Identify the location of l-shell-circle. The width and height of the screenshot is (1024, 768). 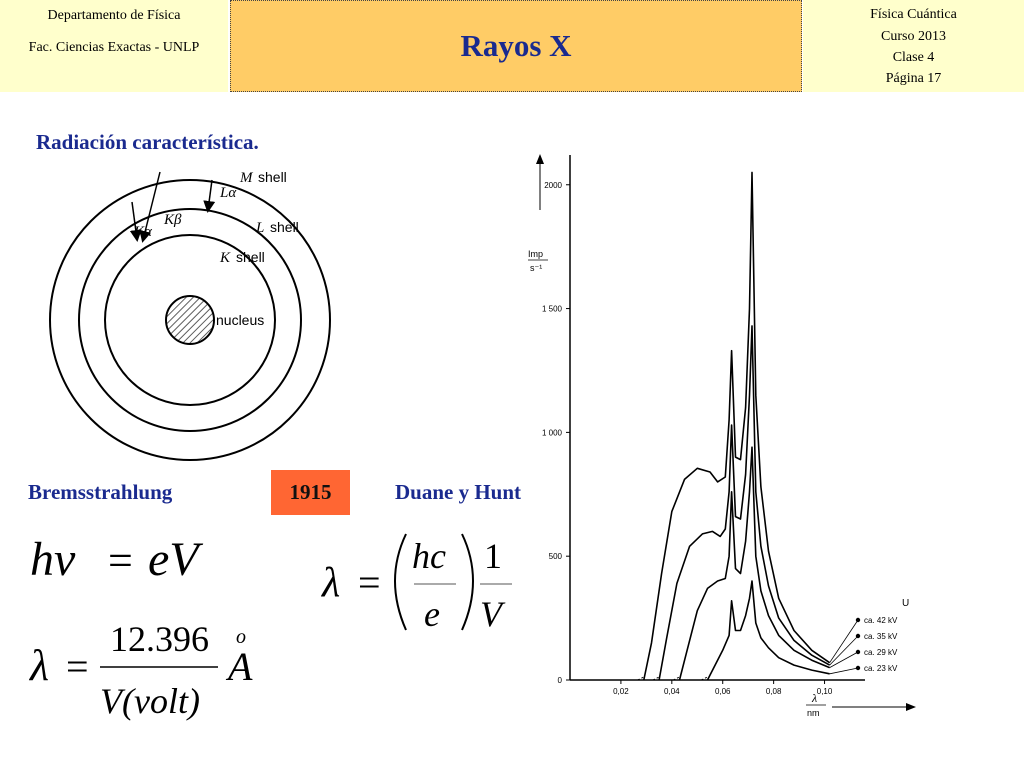
(190, 320).